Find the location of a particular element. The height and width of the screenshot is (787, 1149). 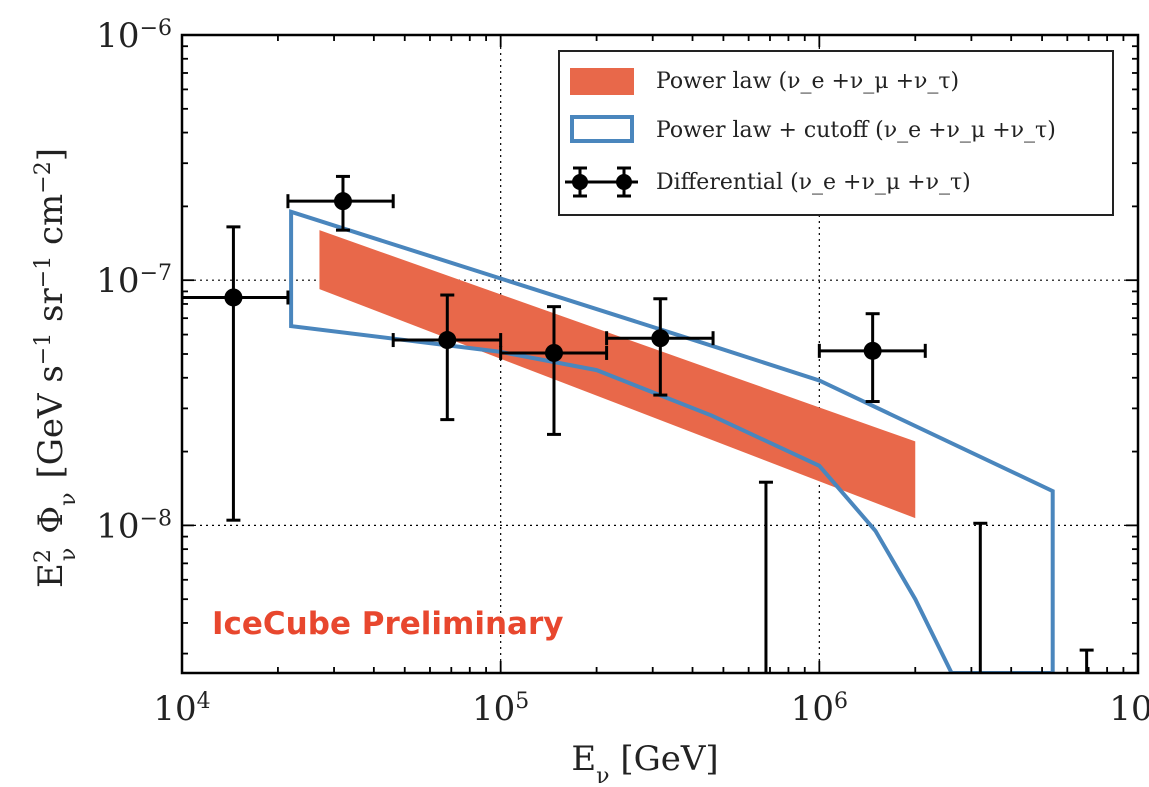

x-axis-label: Eν [GeV] is located at coordinates (644, 763).